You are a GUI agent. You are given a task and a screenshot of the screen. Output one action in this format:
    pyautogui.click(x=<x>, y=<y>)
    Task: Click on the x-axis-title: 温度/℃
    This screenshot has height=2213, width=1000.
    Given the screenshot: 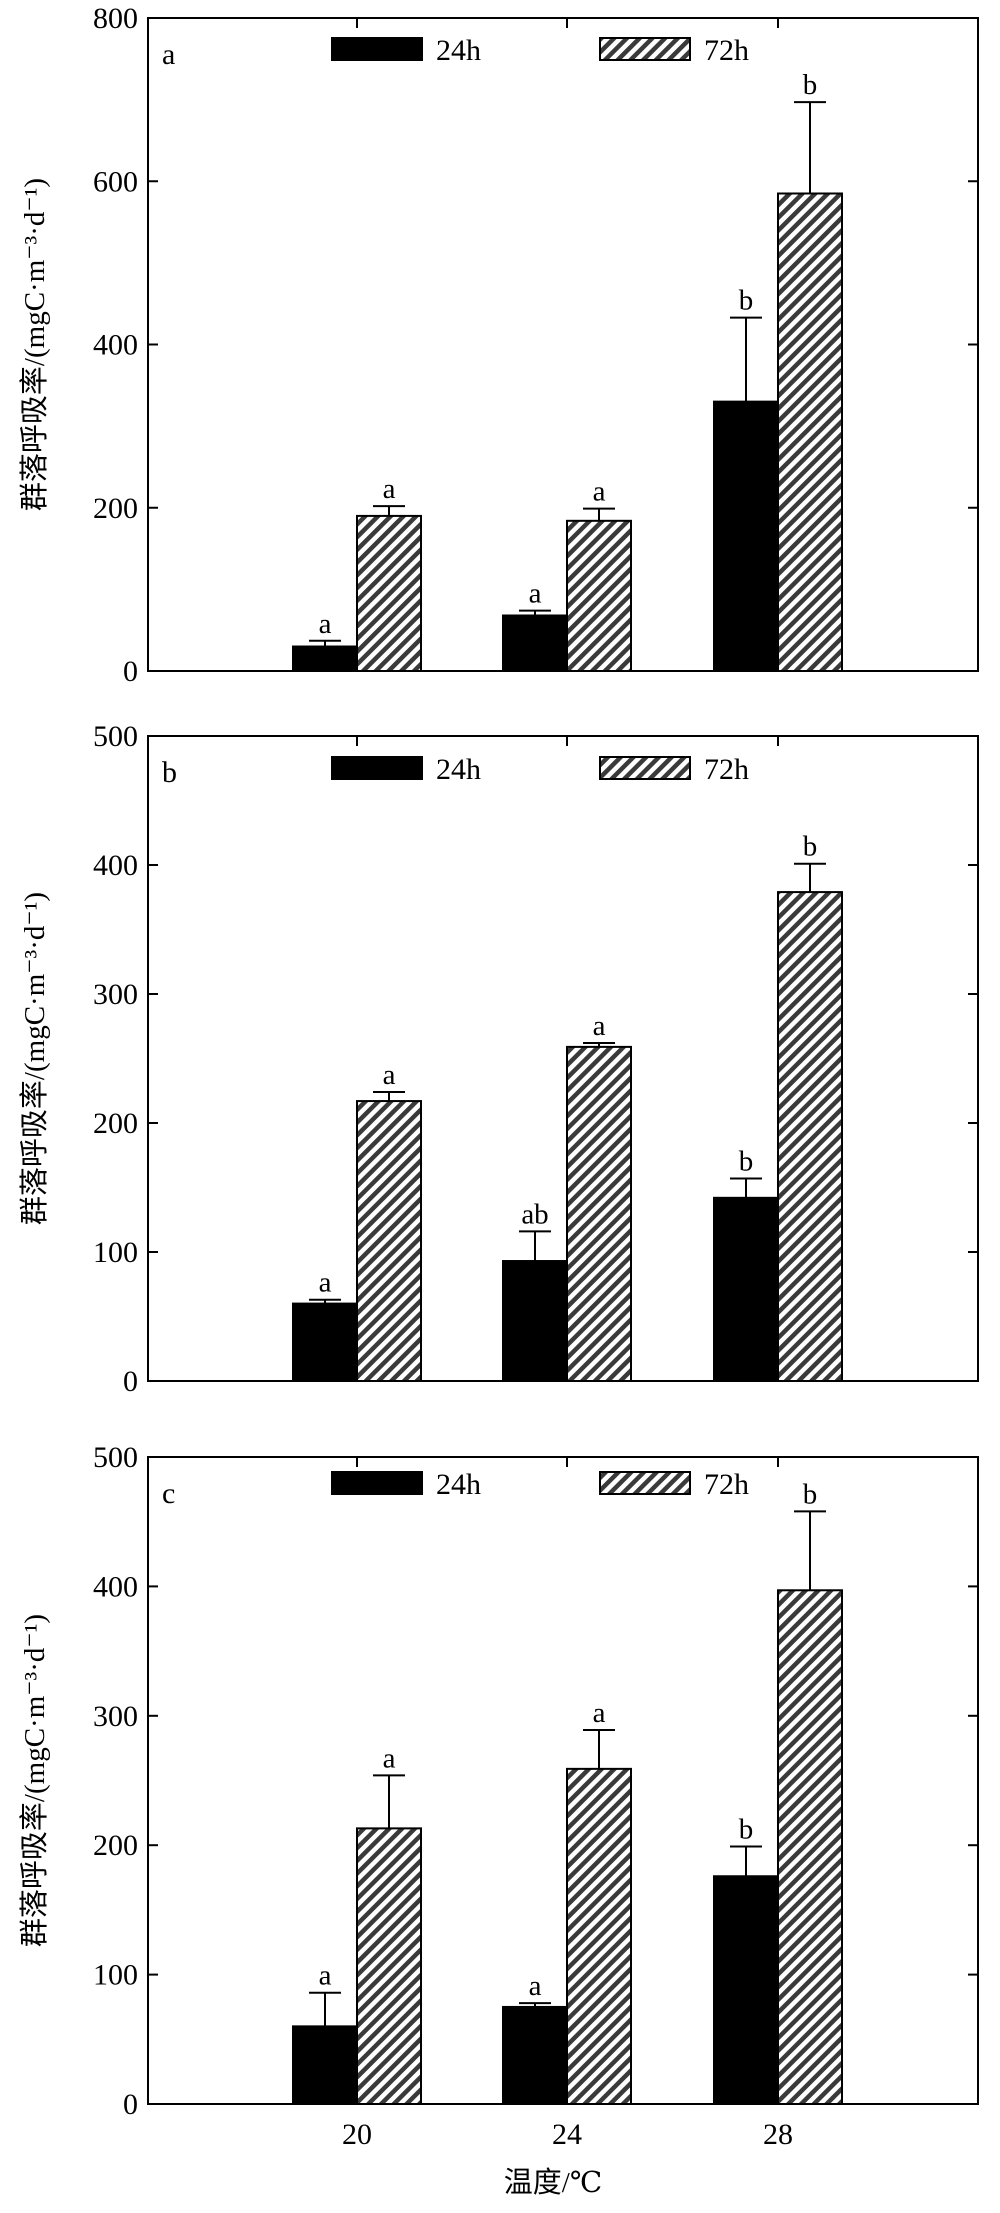 What is the action you would take?
    pyautogui.click(x=553, y=2182)
    